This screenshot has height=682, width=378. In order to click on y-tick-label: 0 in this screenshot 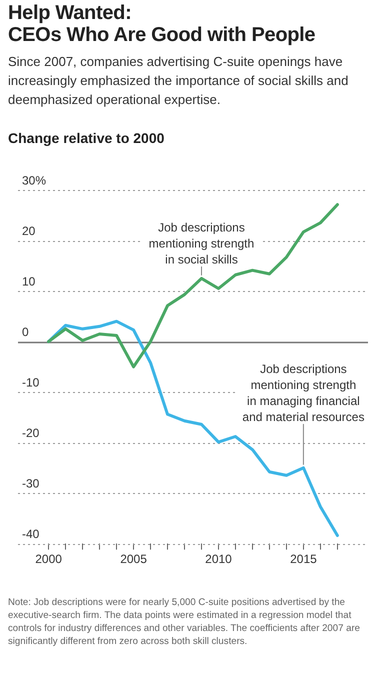, I will do `click(25, 331)`.